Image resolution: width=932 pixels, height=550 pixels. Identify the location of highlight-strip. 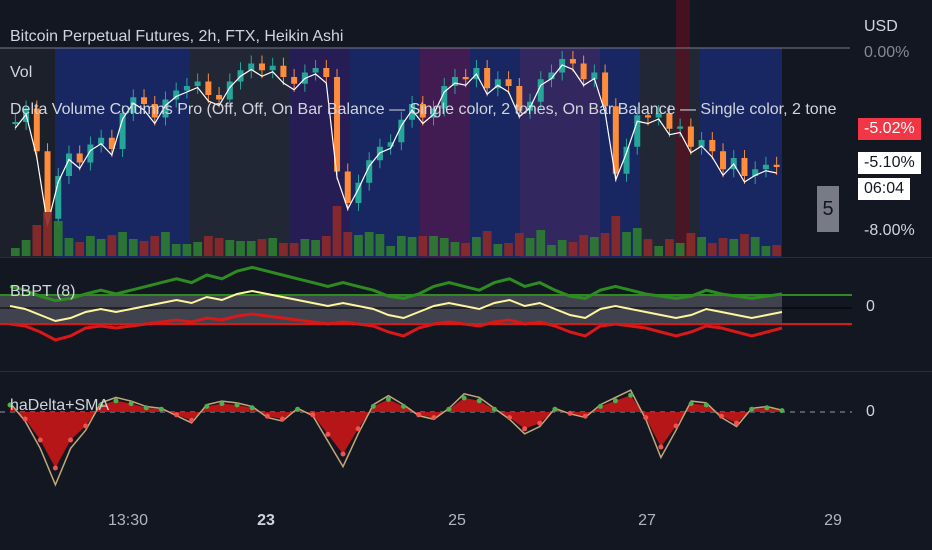
(683, 129).